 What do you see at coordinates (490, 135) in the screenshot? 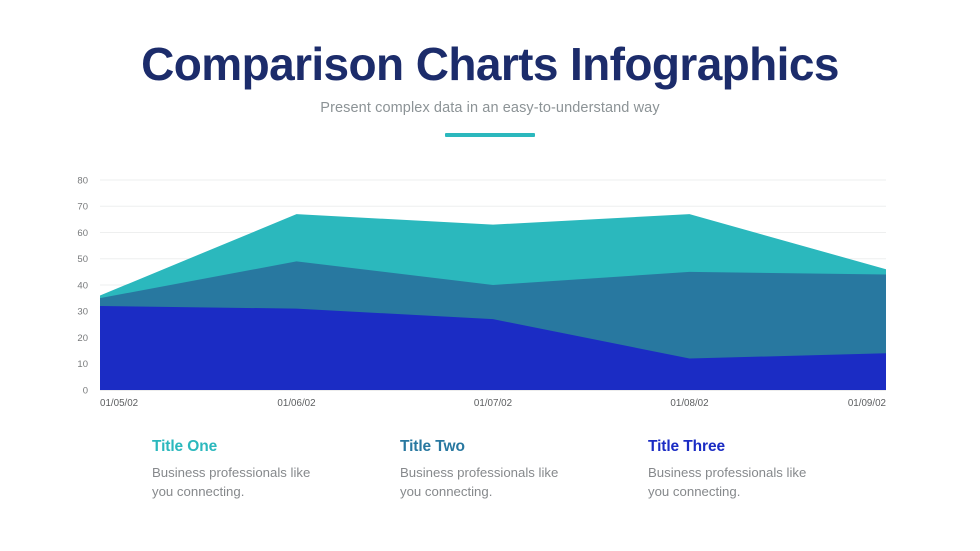
I see `title-divider` at bounding box center [490, 135].